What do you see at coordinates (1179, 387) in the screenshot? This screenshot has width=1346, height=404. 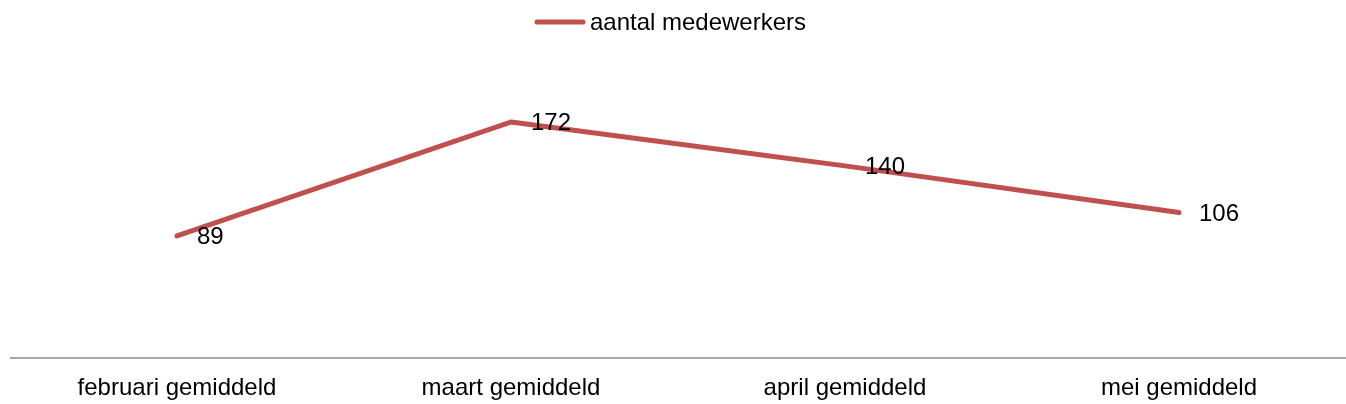 I see `x-tick-label: mei gemiddeld` at bounding box center [1179, 387].